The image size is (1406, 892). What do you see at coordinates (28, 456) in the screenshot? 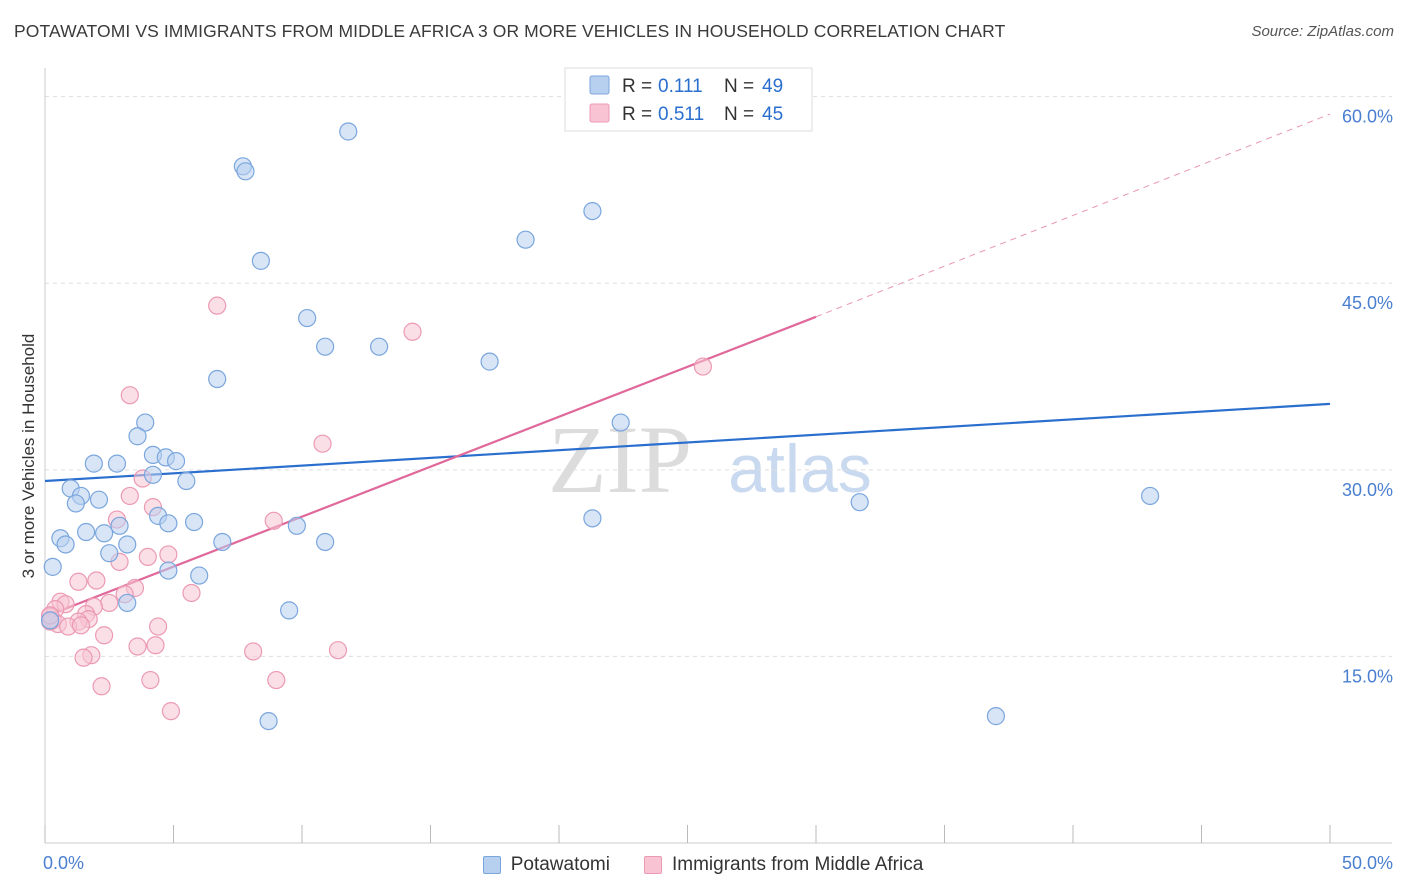
I see `y-axis-title: 3 or more Vehicles in Household` at bounding box center [28, 456].